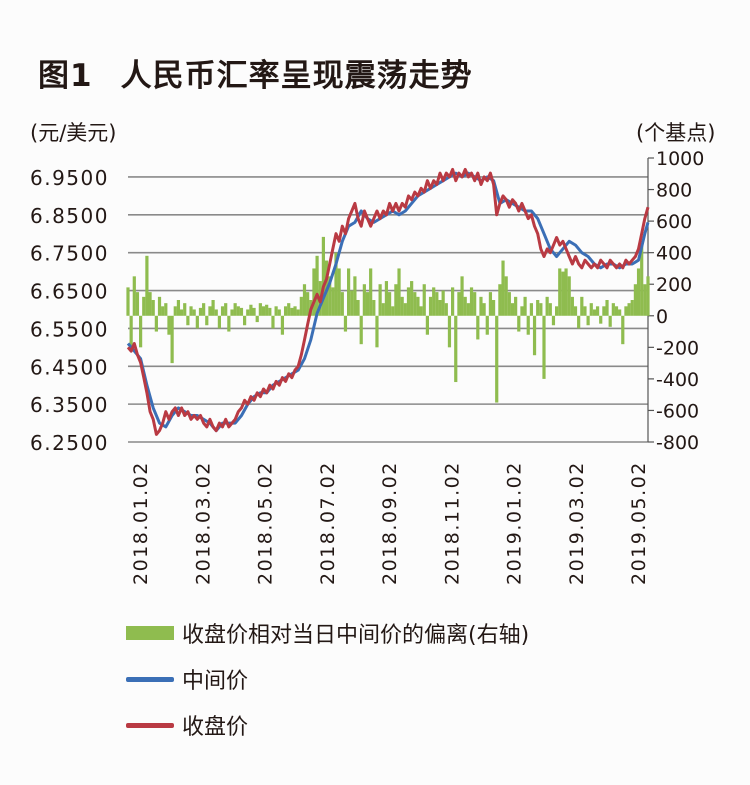  Describe the element at coordinates (390, 523) in the screenshot. I see `x-tick-label: 2018.09.02` at that location.